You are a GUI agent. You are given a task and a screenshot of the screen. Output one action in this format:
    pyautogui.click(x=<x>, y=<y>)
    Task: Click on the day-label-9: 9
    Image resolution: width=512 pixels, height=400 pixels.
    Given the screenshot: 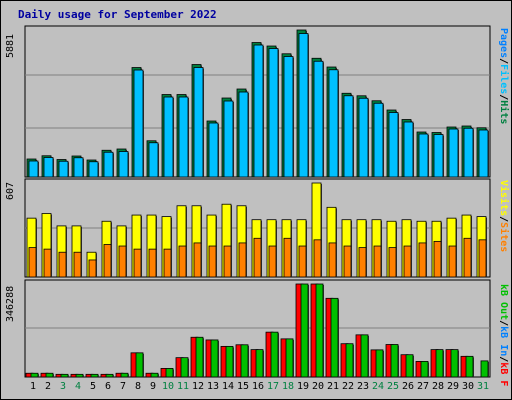 What is the action you would take?
    pyautogui.click(x=153, y=386)
    